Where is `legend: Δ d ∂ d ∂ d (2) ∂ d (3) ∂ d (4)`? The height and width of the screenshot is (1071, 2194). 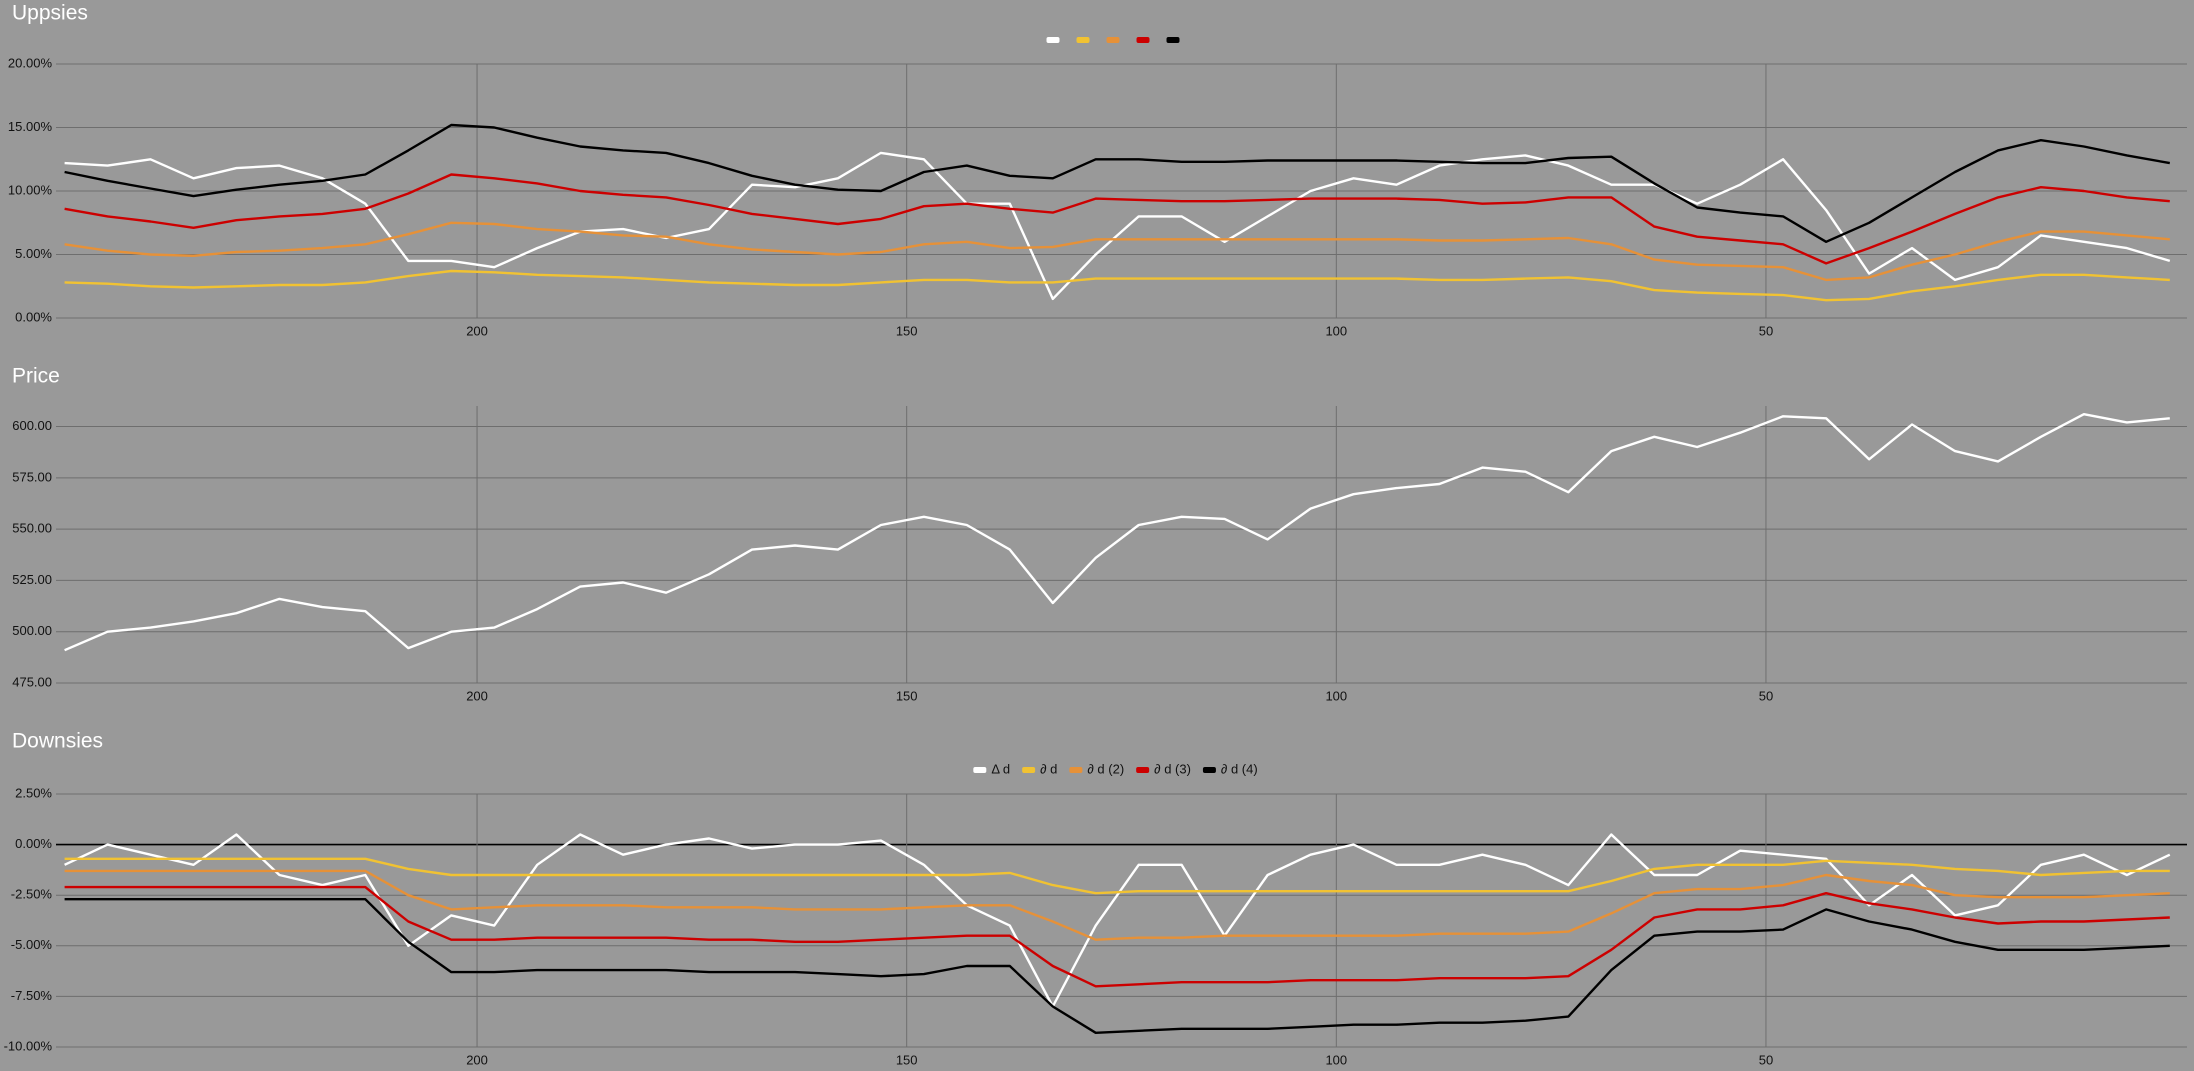
legend: Δ d ∂ d ∂ d (2) ∂ d (3) ∂ d (4) is located at coordinates (1115, 768).